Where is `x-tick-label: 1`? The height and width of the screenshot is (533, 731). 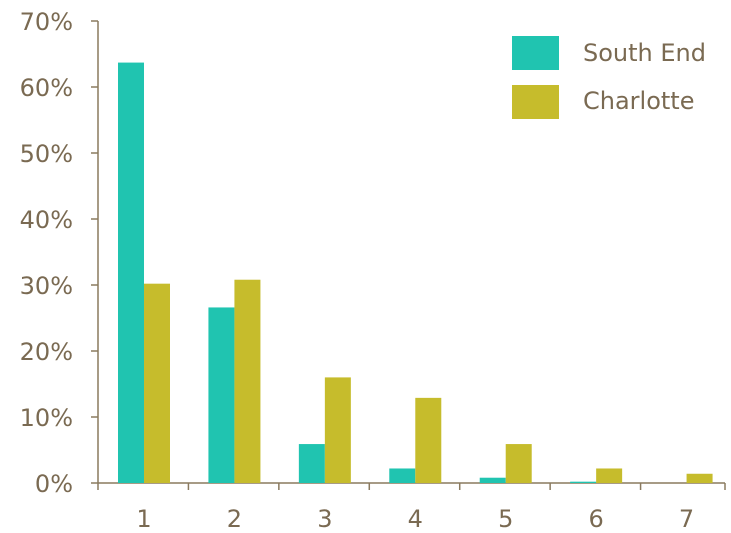
x-tick-label: 1 is located at coordinates (143, 519).